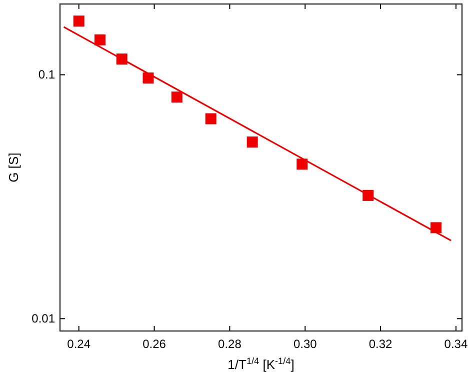 This screenshot has width=474, height=379. I want to click on y-tick-label: 0.01, so click(44, 319).